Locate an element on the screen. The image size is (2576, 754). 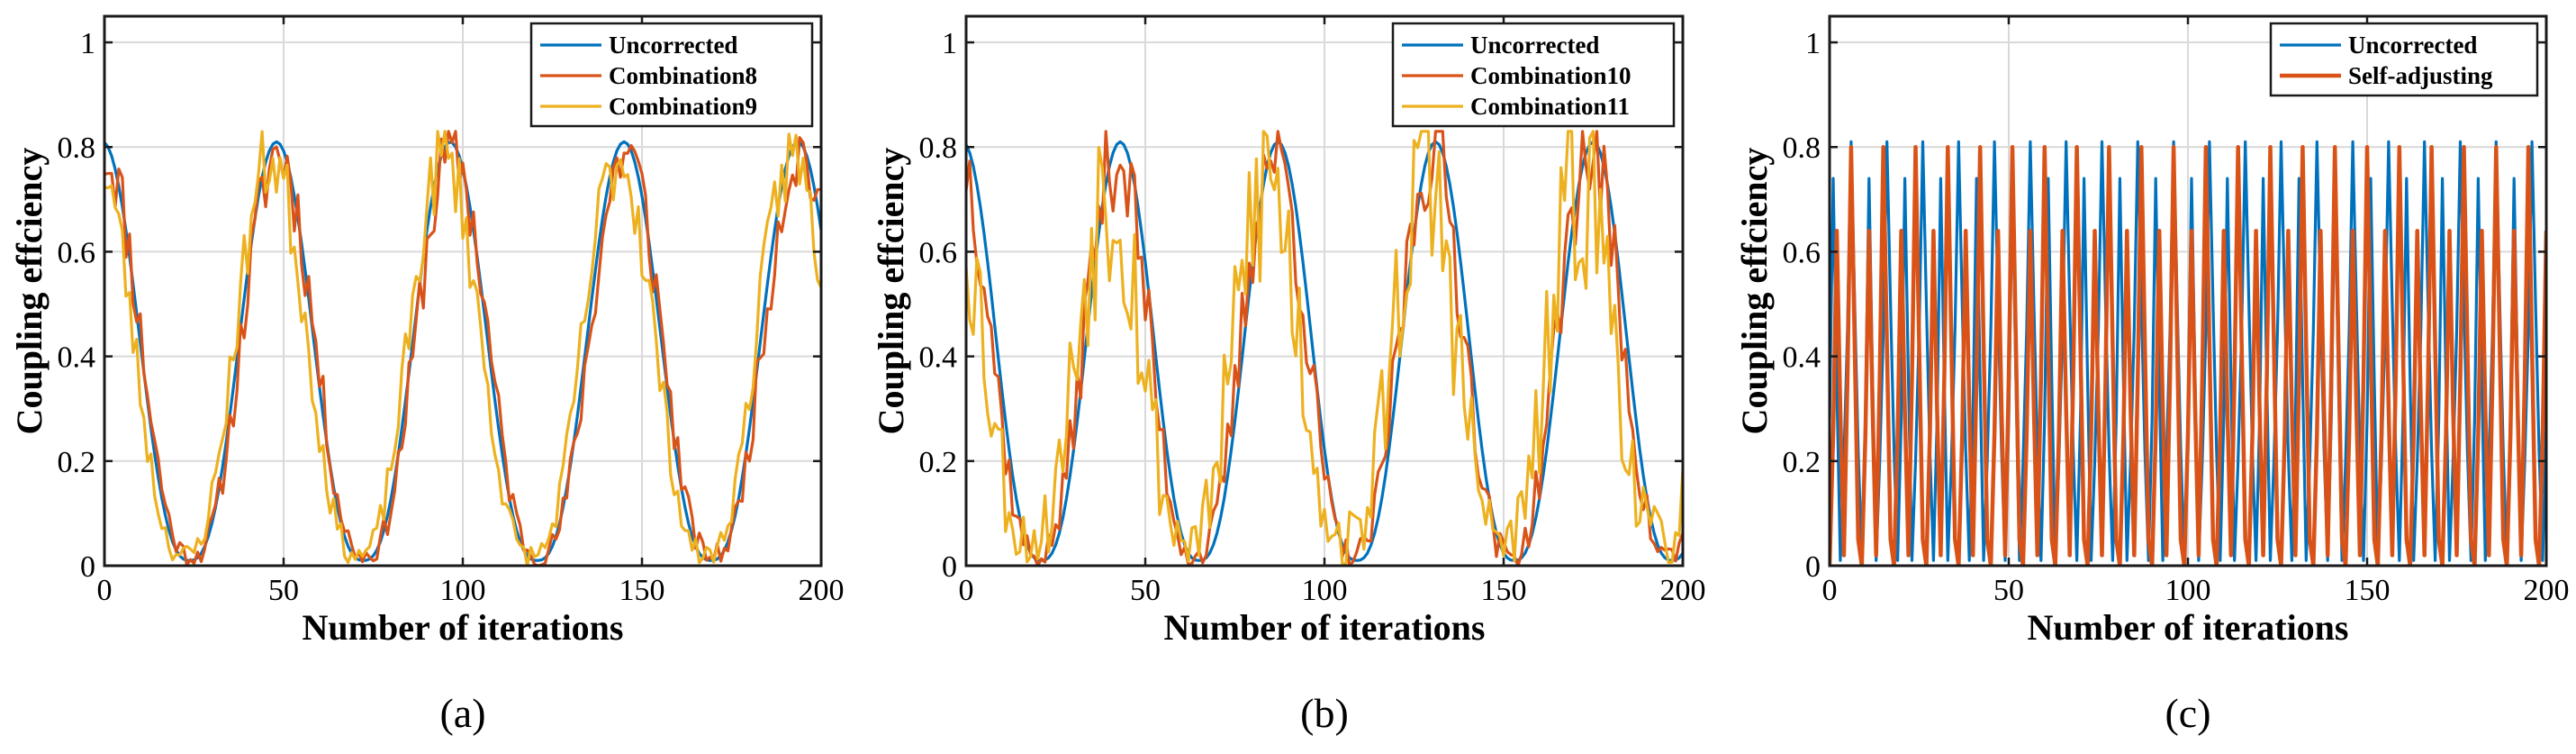
legend: Uncorrected Self-adjusting is located at coordinates (2404, 59).